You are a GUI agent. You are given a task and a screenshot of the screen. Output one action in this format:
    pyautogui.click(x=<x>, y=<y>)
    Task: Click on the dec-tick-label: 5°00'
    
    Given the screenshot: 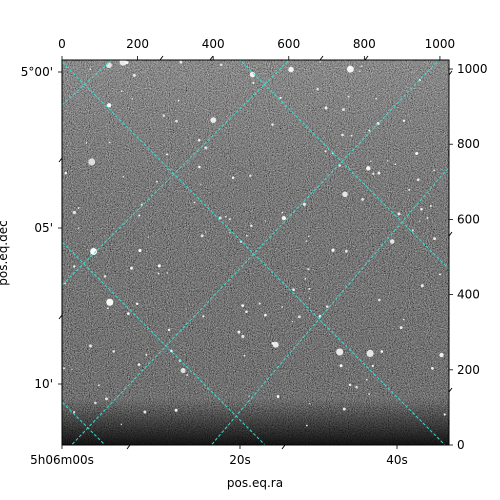 What is the action you would take?
    pyautogui.click(x=37, y=72)
    